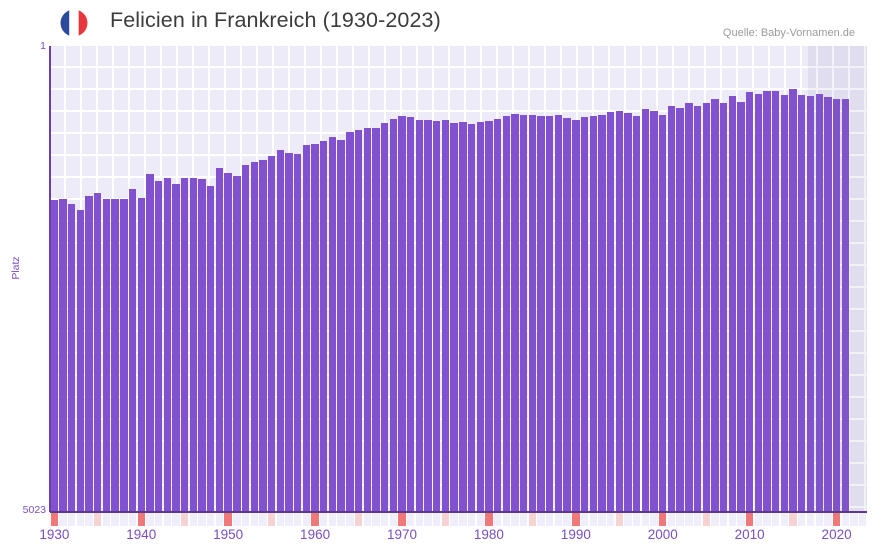 The image size is (873, 552). What do you see at coordinates (16, 268) in the screenshot?
I see `y-axis-title: Platz` at bounding box center [16, 268].